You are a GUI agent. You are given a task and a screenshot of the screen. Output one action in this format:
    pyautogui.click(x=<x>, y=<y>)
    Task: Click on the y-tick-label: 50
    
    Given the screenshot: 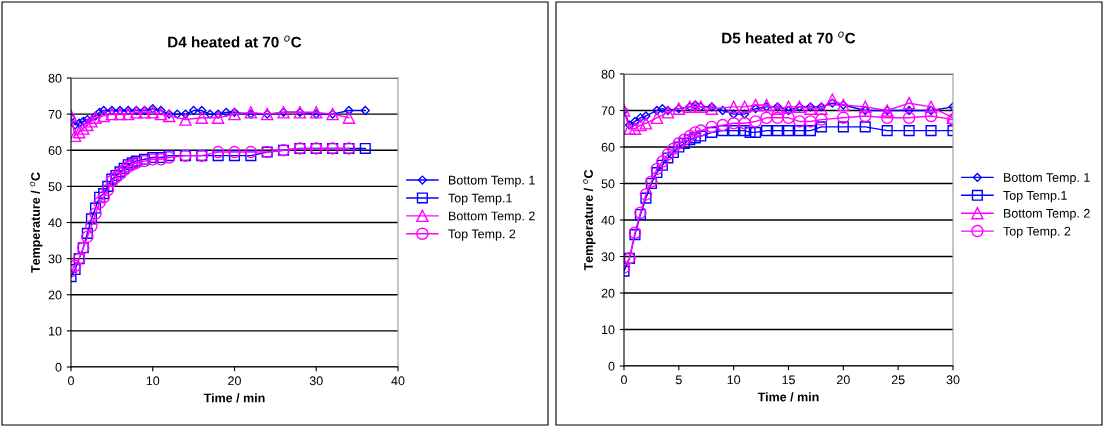 What is the action you would take?
    pyautogui.click(x=55, y=187)
    